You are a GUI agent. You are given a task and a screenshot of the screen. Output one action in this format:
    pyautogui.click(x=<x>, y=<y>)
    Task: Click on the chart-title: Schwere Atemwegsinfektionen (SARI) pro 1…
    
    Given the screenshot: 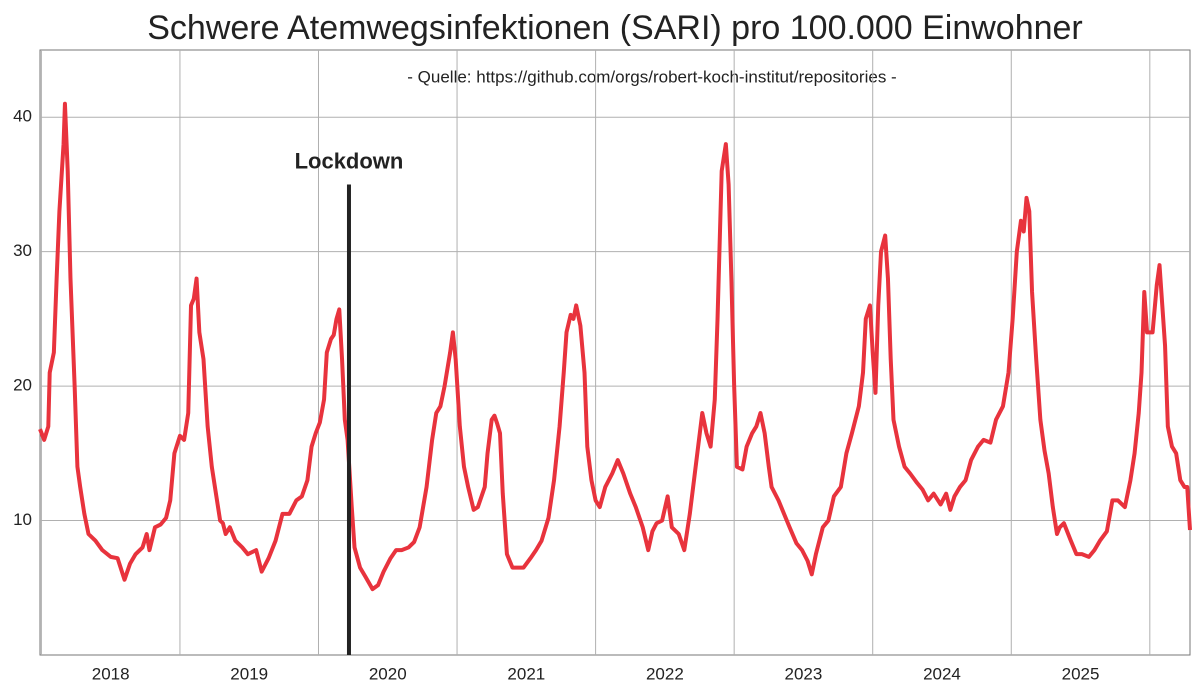 What is the action you would take?
    pyautogui.click(x=615, y=28)
    